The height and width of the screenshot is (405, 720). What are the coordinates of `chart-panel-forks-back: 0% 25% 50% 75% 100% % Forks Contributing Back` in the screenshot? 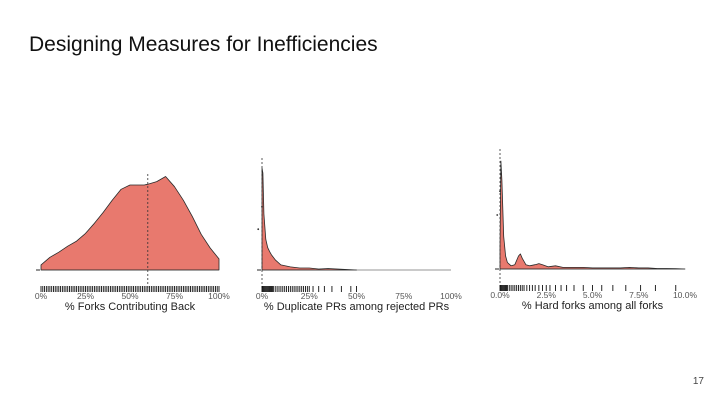 It's located at (132, 243).